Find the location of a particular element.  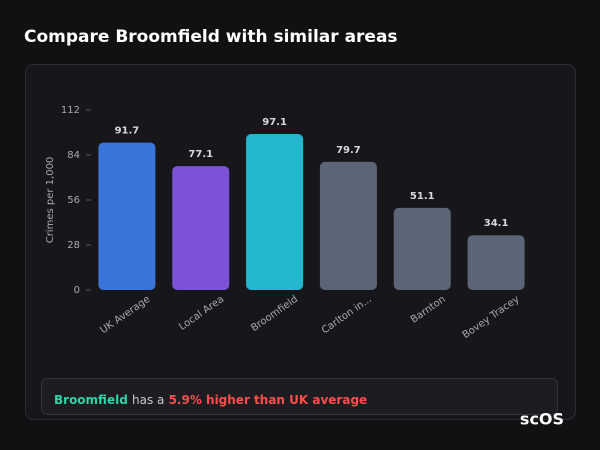

note-text: has a is located at coordinates (148, 400).